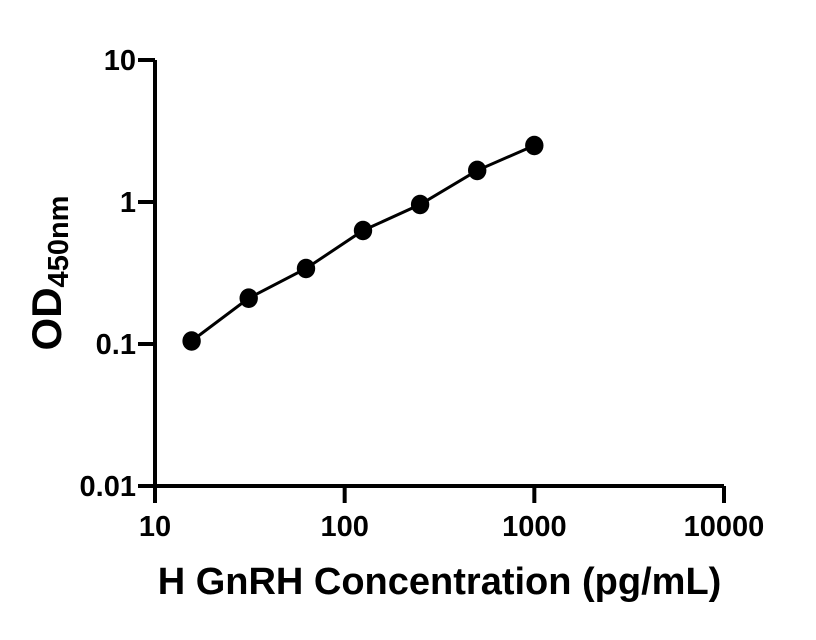 The width and height of the screenshot is (816, 640). What do you see at coordinates (120, 61) in the screenshot?
I see `y-tick-label: 10` at bounding box center [120, 61].